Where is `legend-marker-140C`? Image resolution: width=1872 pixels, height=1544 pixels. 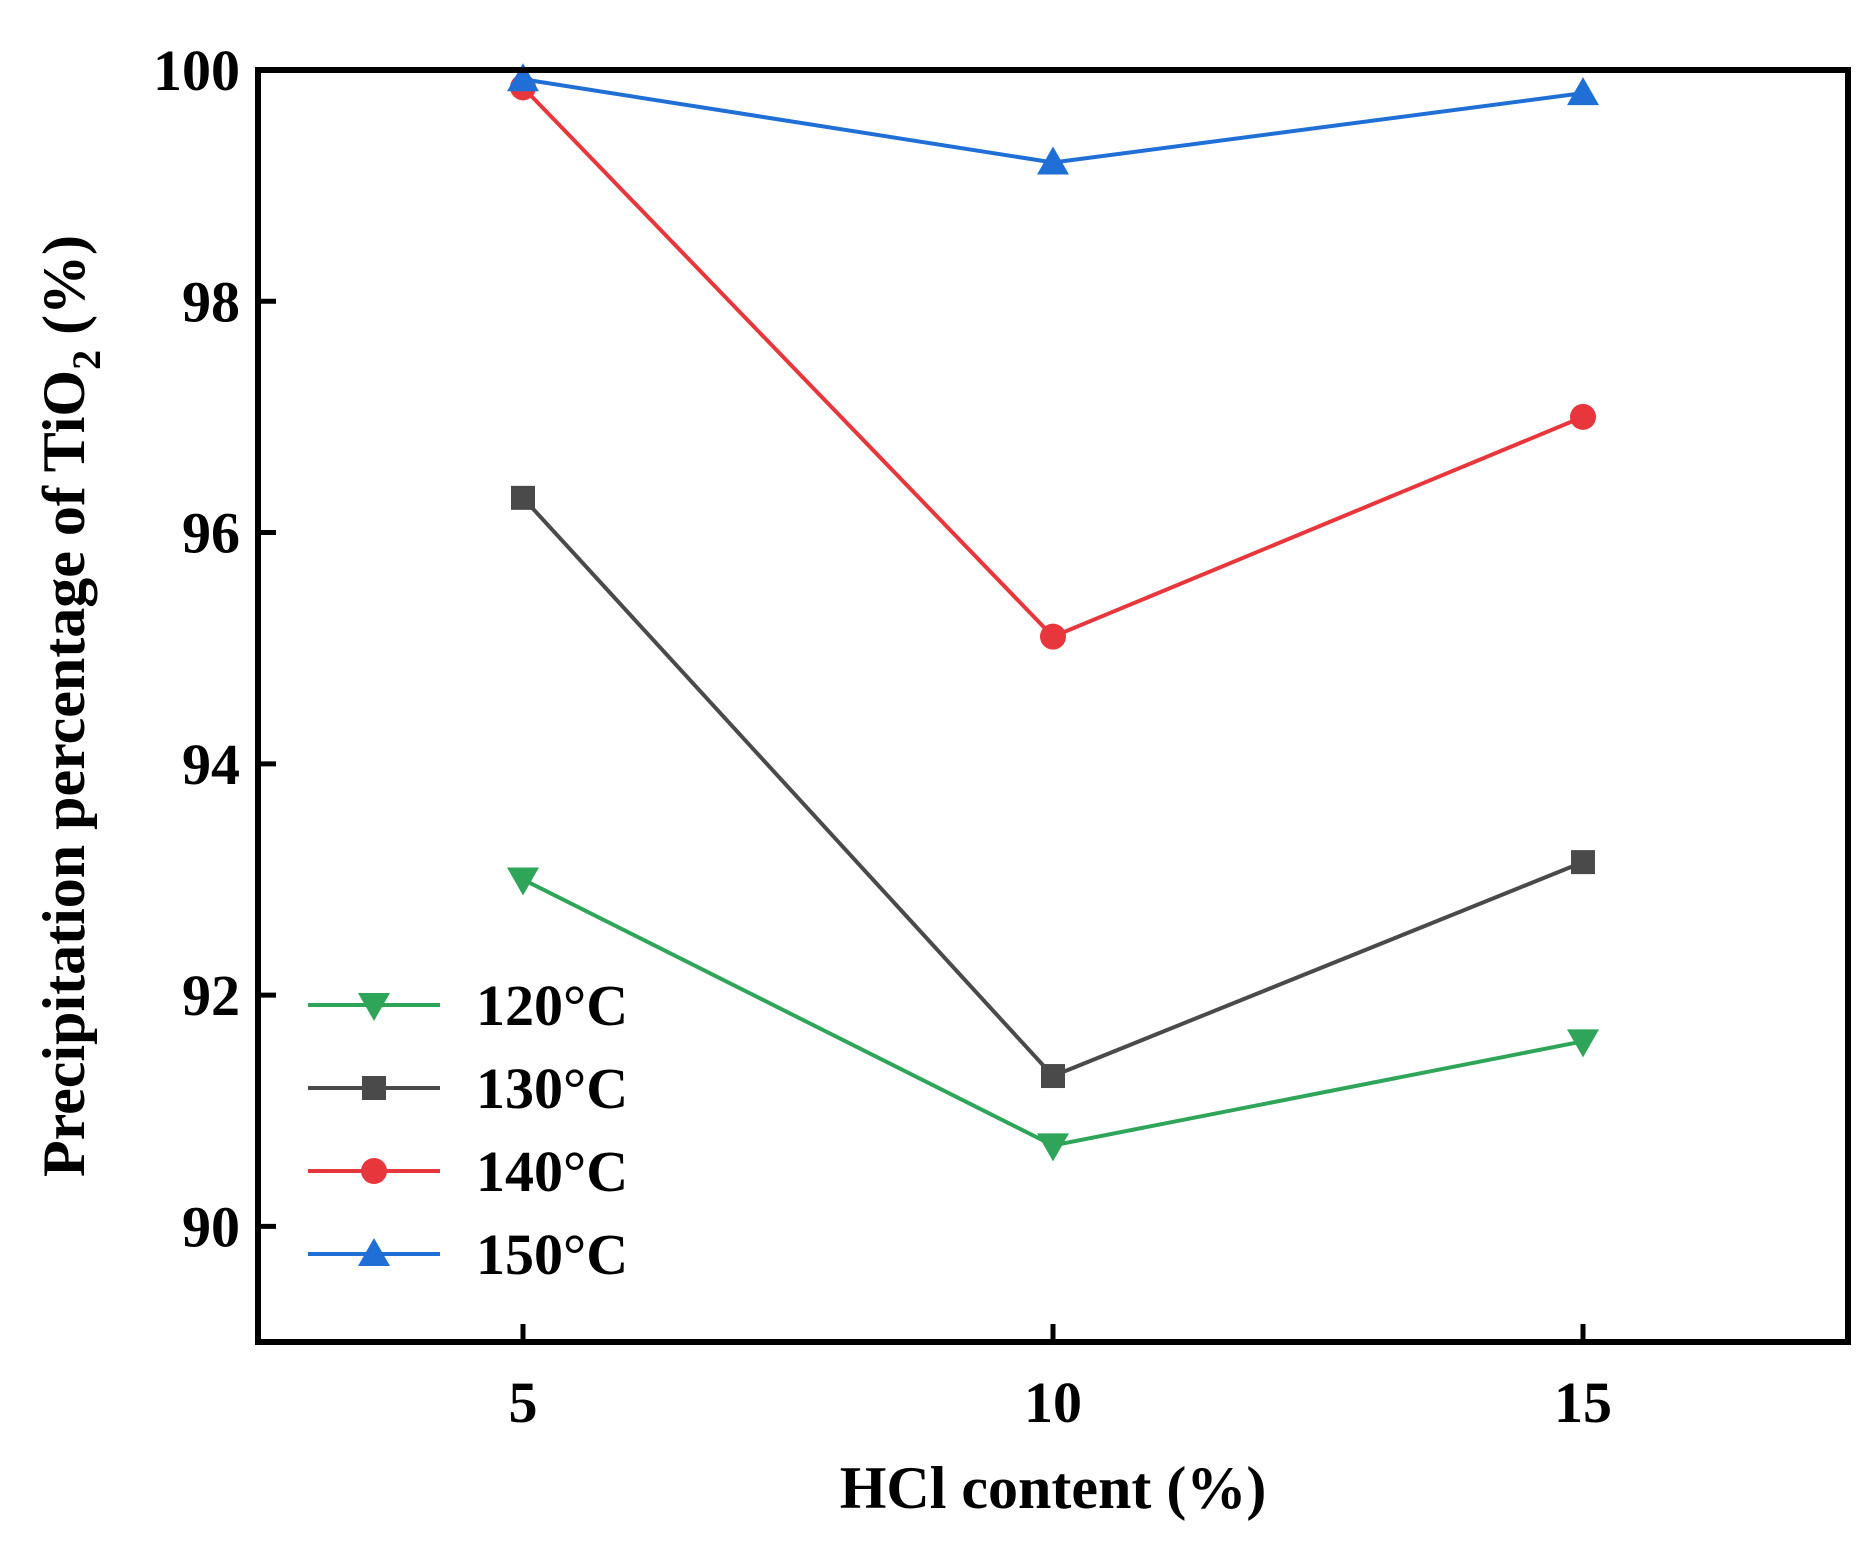 legend-marker-140C is located at coordinates (374, 1171).